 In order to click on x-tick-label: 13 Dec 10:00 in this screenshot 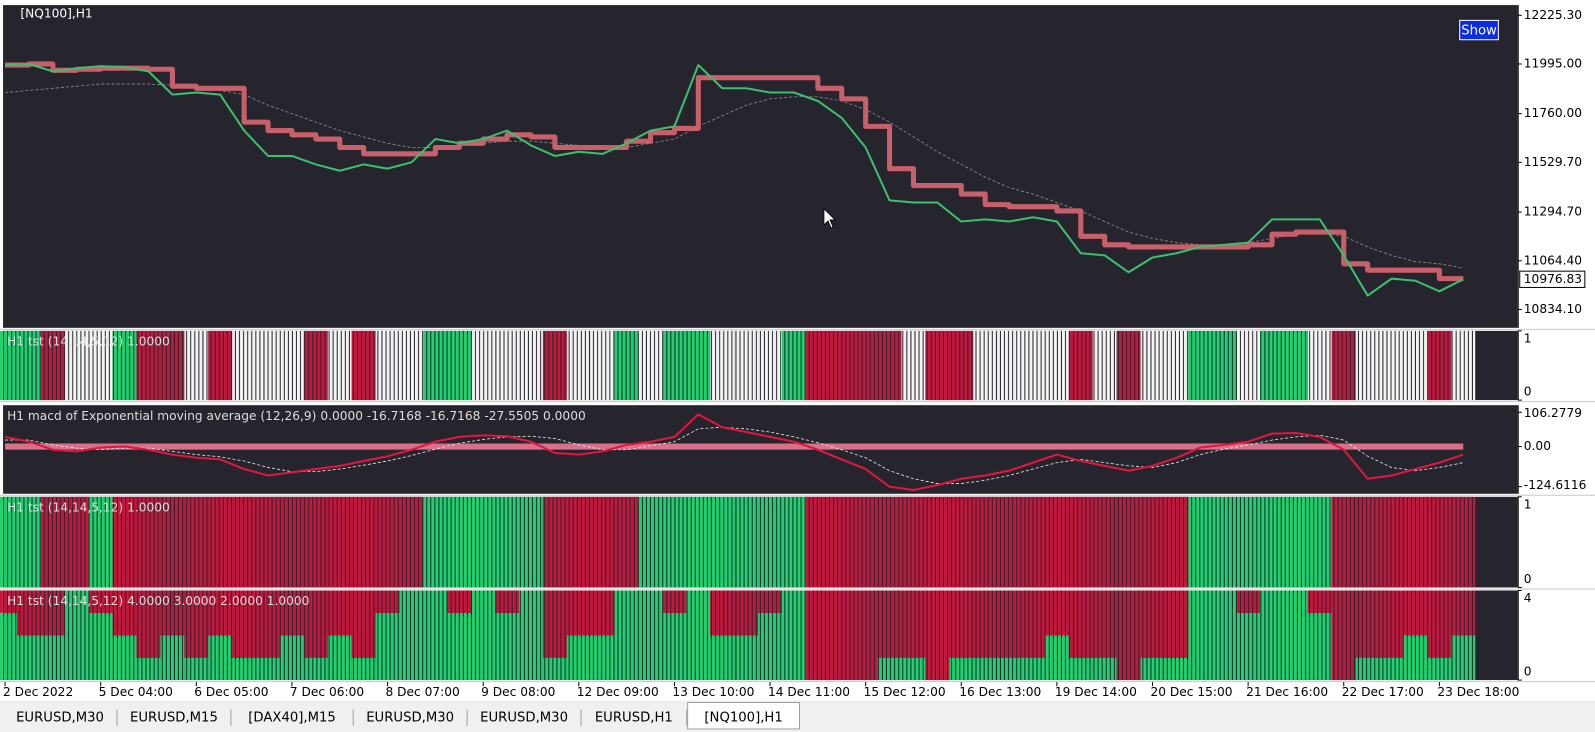, I will do `click(713, 692)`.